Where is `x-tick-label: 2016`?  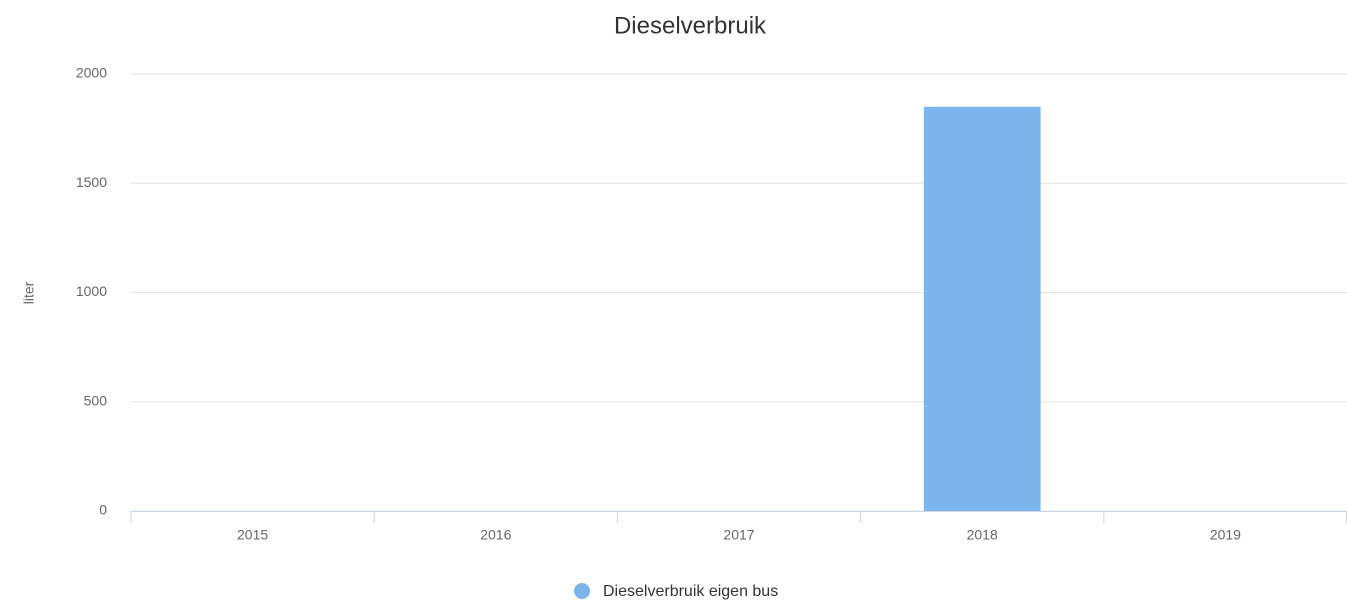
x-tick-label: 2016 is located at coordinates (495, 535).